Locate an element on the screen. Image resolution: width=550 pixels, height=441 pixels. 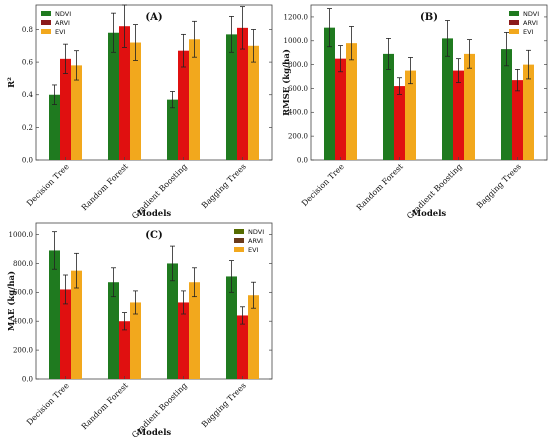
y-axis-label: R² is located at coordinates (12, 82).